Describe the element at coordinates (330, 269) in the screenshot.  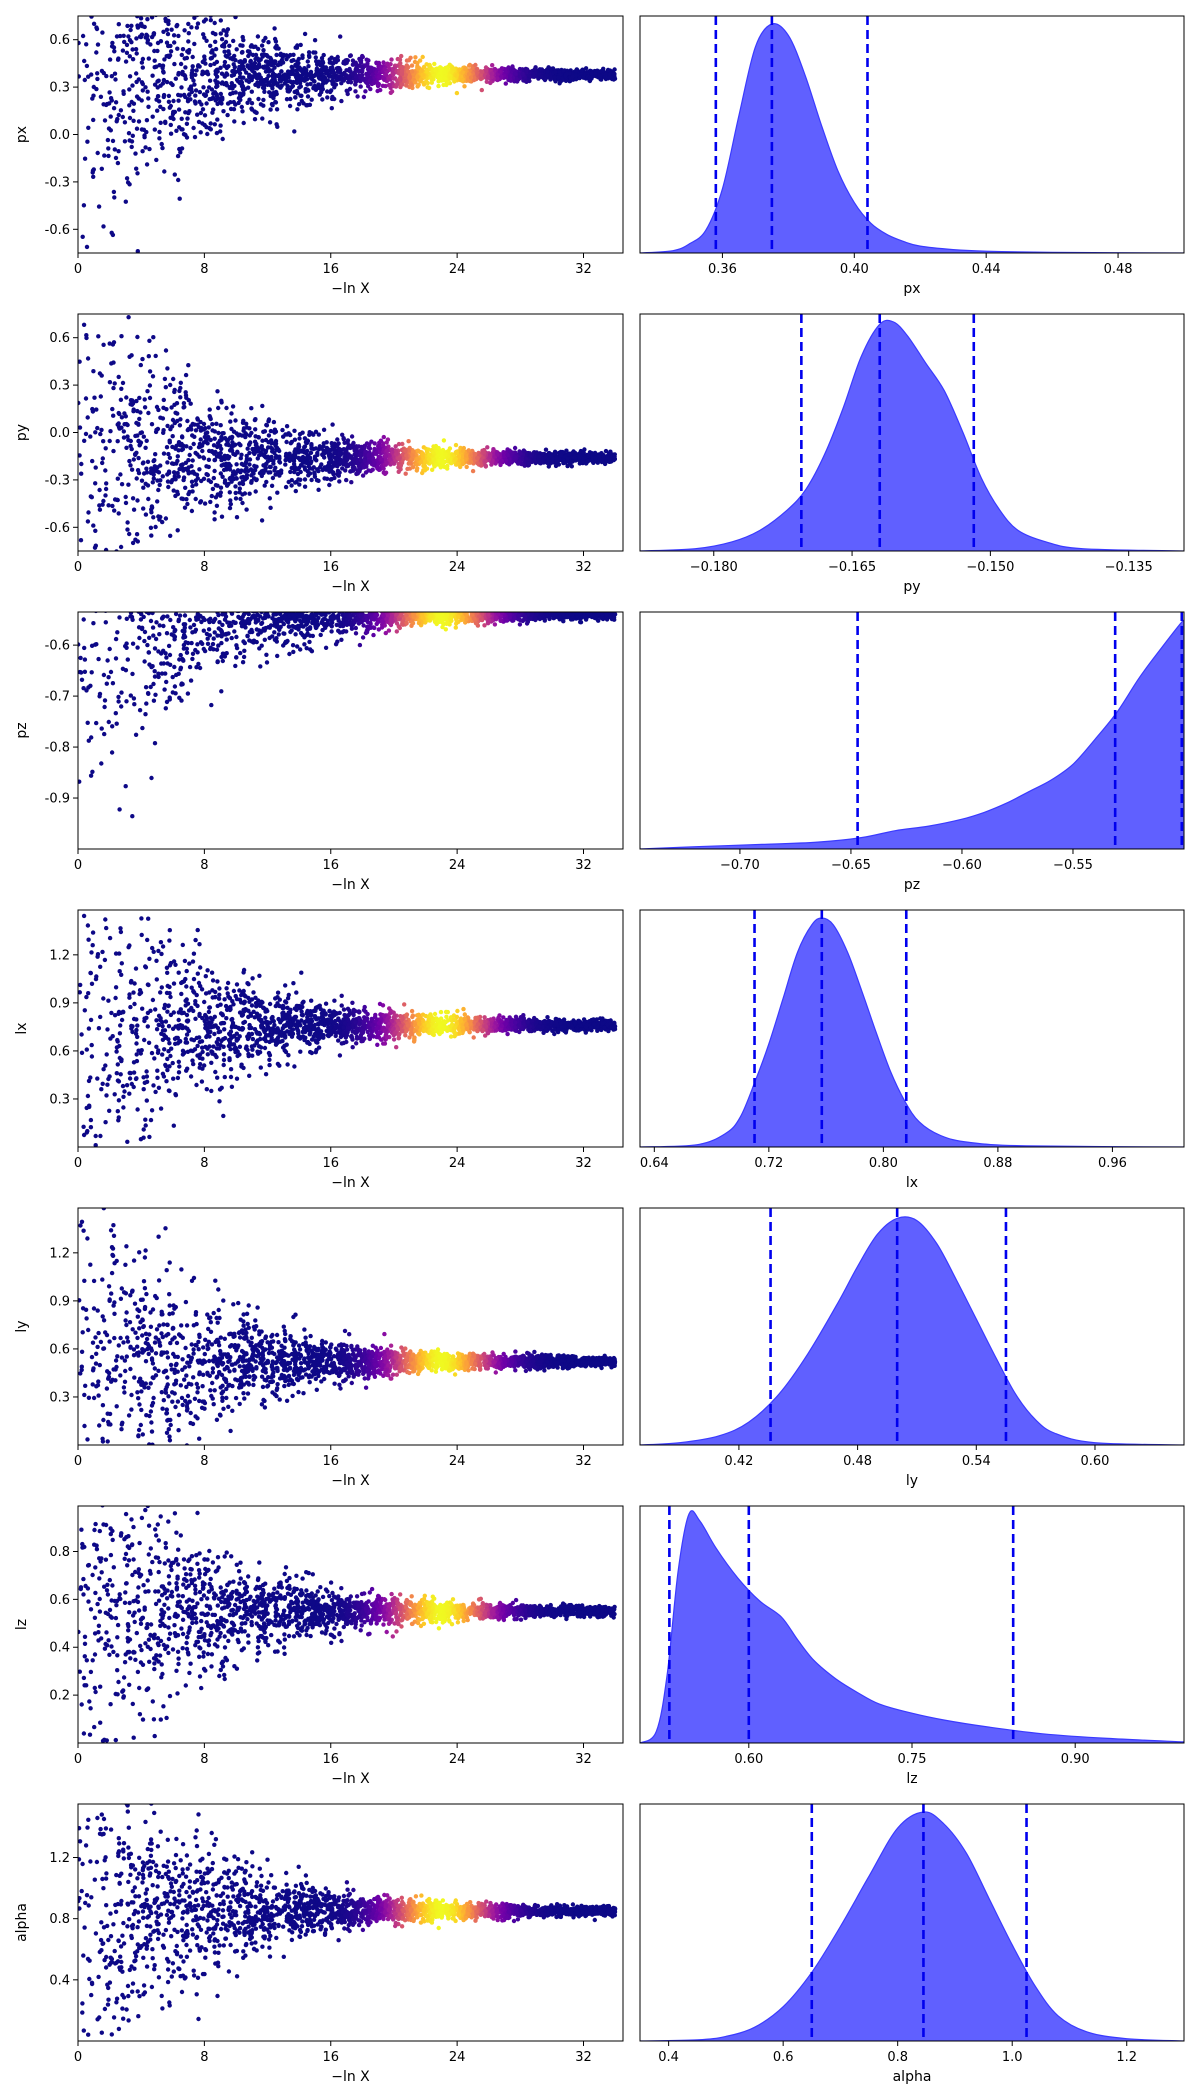
I see `x-tick-label: 16` at that location.